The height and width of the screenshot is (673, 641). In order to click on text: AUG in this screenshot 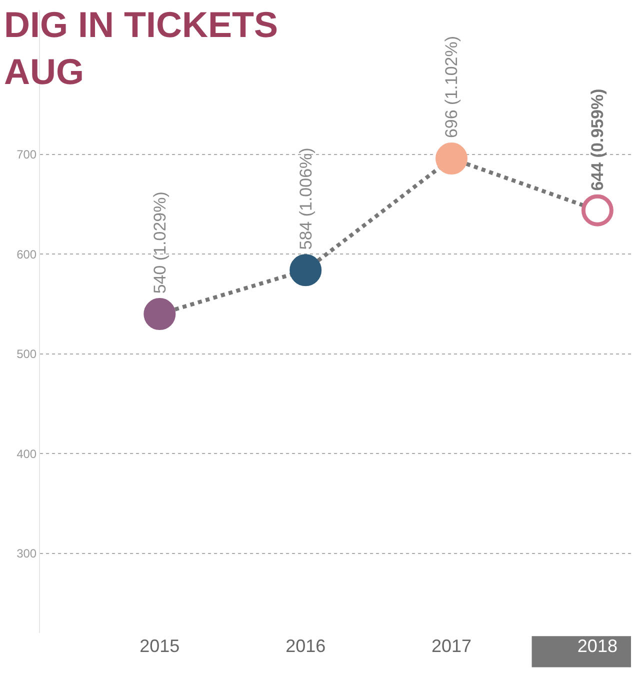, I will do `click(44, 71)`.